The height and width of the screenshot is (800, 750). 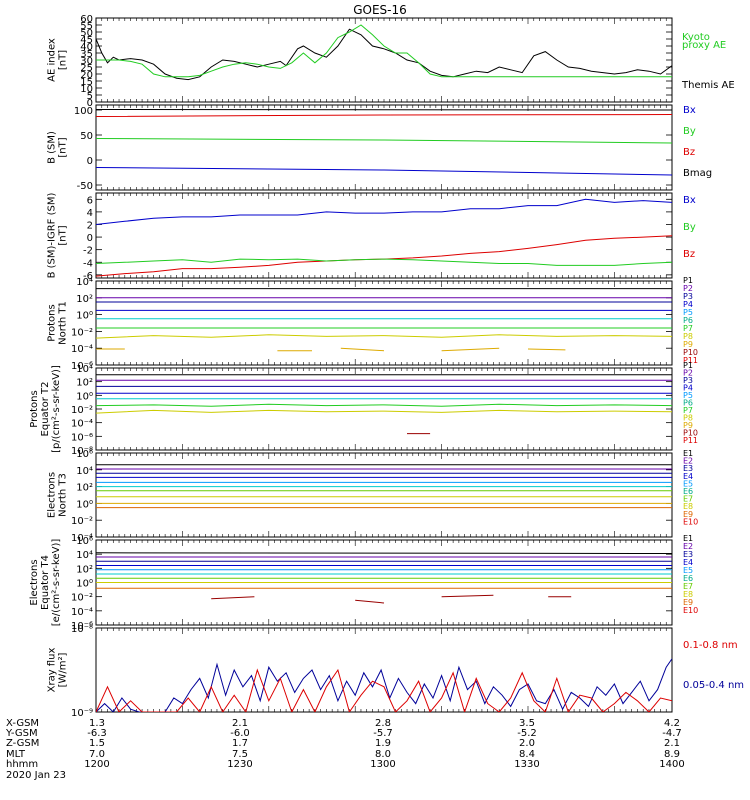 What do you see at coordinates (688, 280) in the screenshot?
I see `legend-entry: P1` at bounding box center [688, 280].